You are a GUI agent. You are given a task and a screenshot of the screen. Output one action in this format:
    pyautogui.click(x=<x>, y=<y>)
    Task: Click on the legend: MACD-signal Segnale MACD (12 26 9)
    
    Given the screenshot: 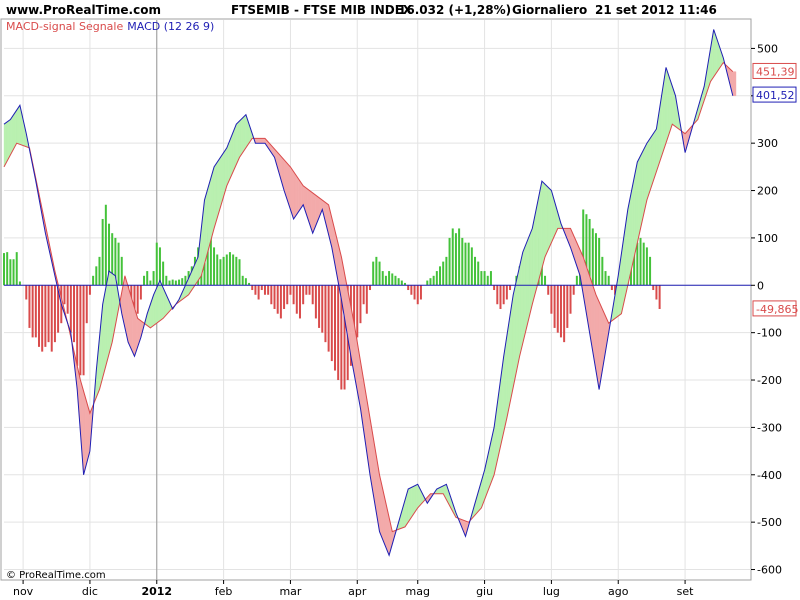 What is the action you would take?
    pyautogui.click(x=110, y=26)
    